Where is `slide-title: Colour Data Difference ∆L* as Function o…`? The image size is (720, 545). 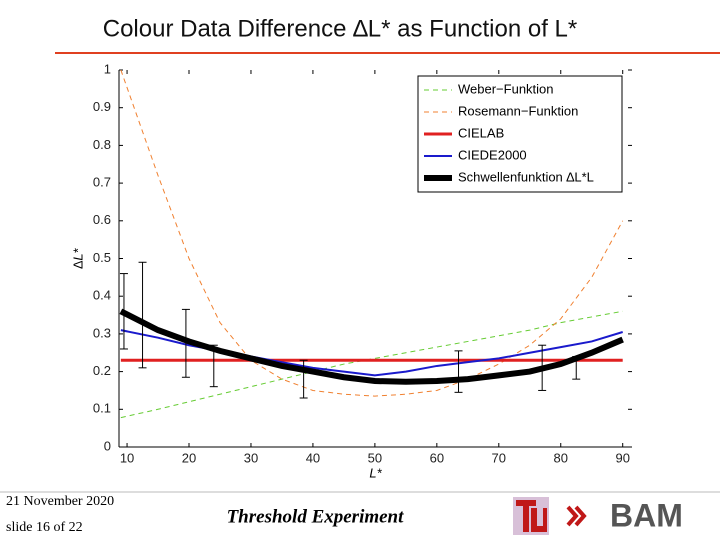
slide-title: Colour Data Difference ∆L* as Function o… is located at coordinates (340, 28).